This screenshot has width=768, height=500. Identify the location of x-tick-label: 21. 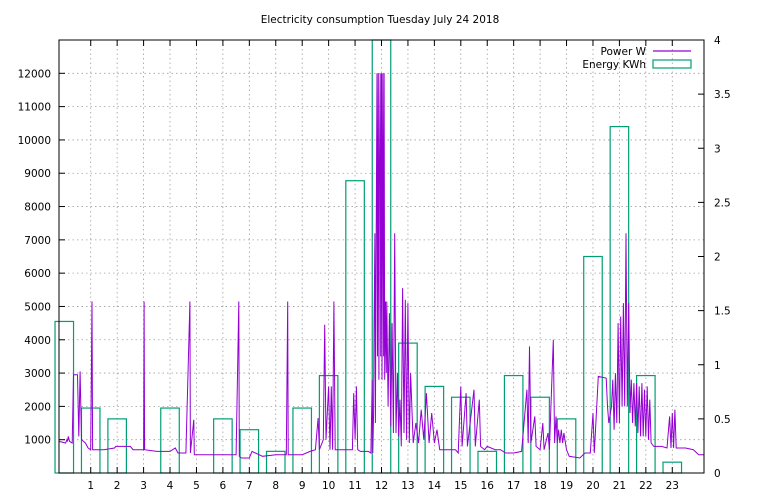
(619, 486).